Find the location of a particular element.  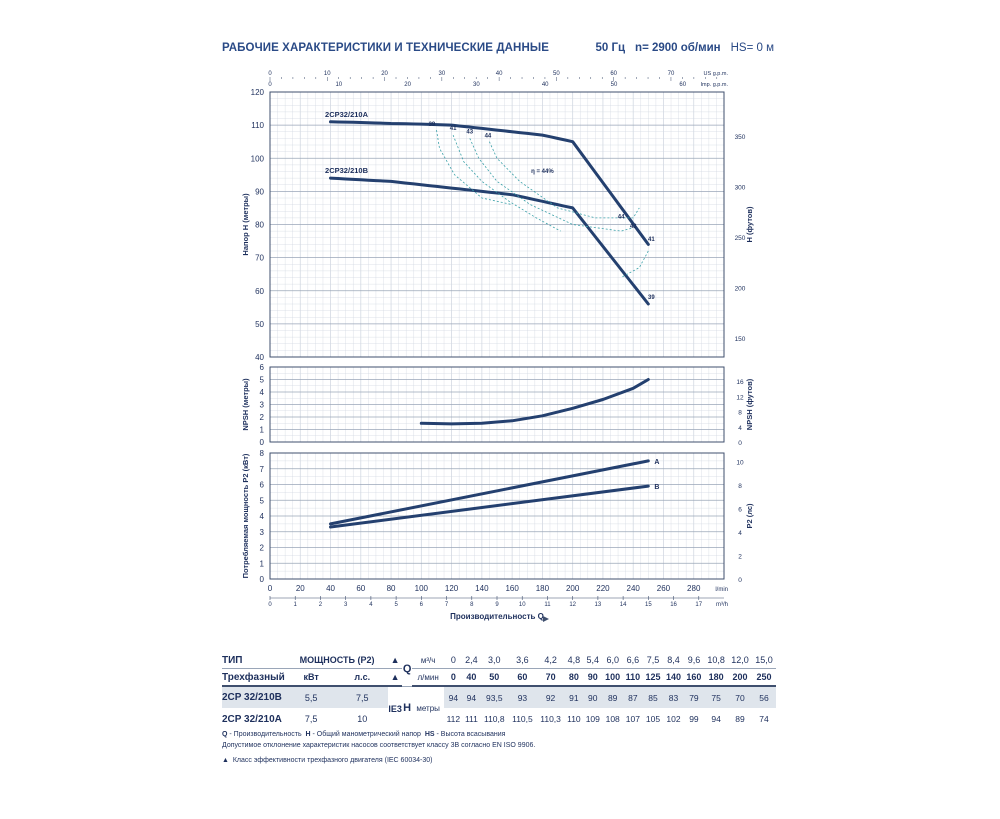

y-tick-label: 6 is located at coordinates (262, 485).